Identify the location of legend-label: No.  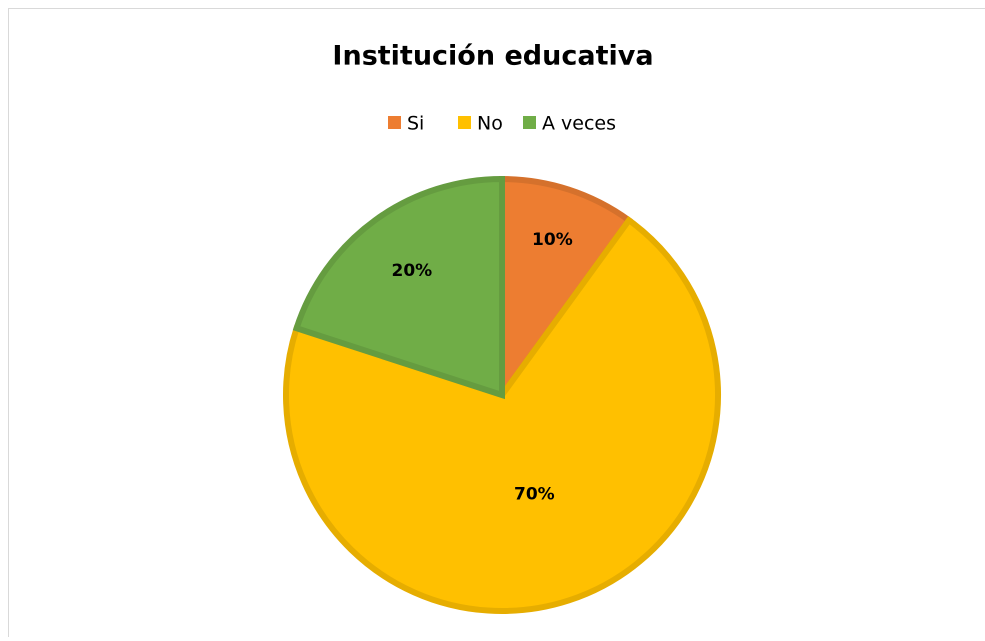
(490, 124).